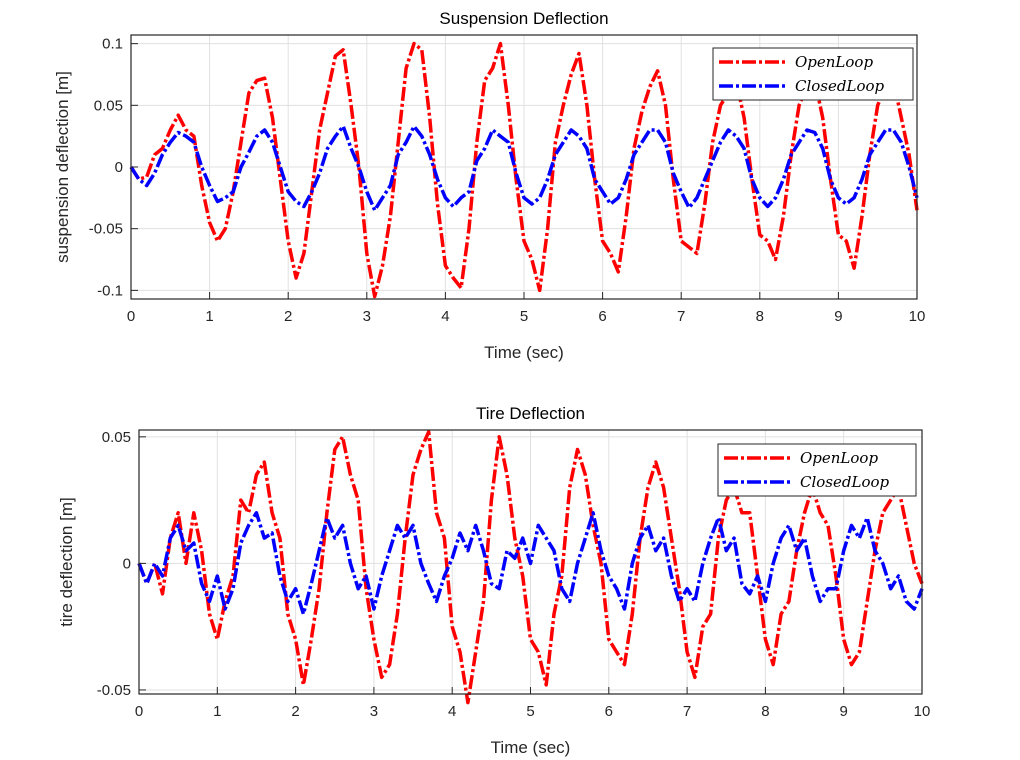  What do you see at coordinates (62, 167) in the screenshot?
I see `y-axis-label: suspension deflection [m]` at bounding box center [62, 167].